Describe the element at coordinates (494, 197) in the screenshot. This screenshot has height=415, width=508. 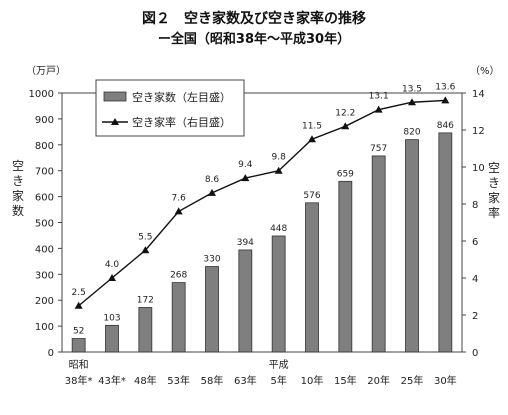
I see `right-axis-title-char: 家` at that location.